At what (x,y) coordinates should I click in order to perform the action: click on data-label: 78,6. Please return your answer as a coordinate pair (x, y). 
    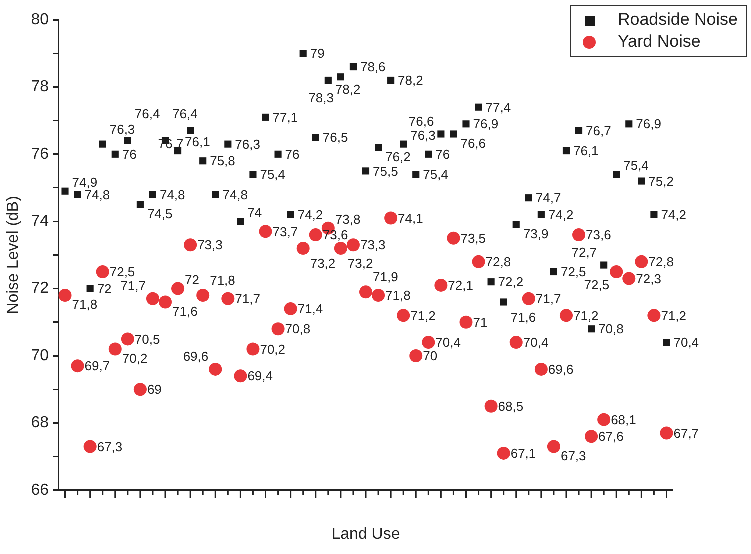
    Looking at the image, I should click on (373, 67).